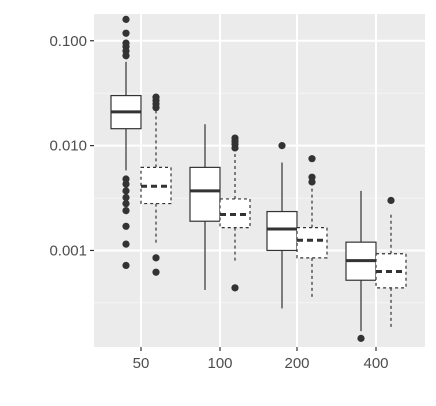 This screenshot has height=406, width=436. Describe the element at coordinates (68, 146) in the screenshot. I see `y-tick-label: 0.010` at that location.